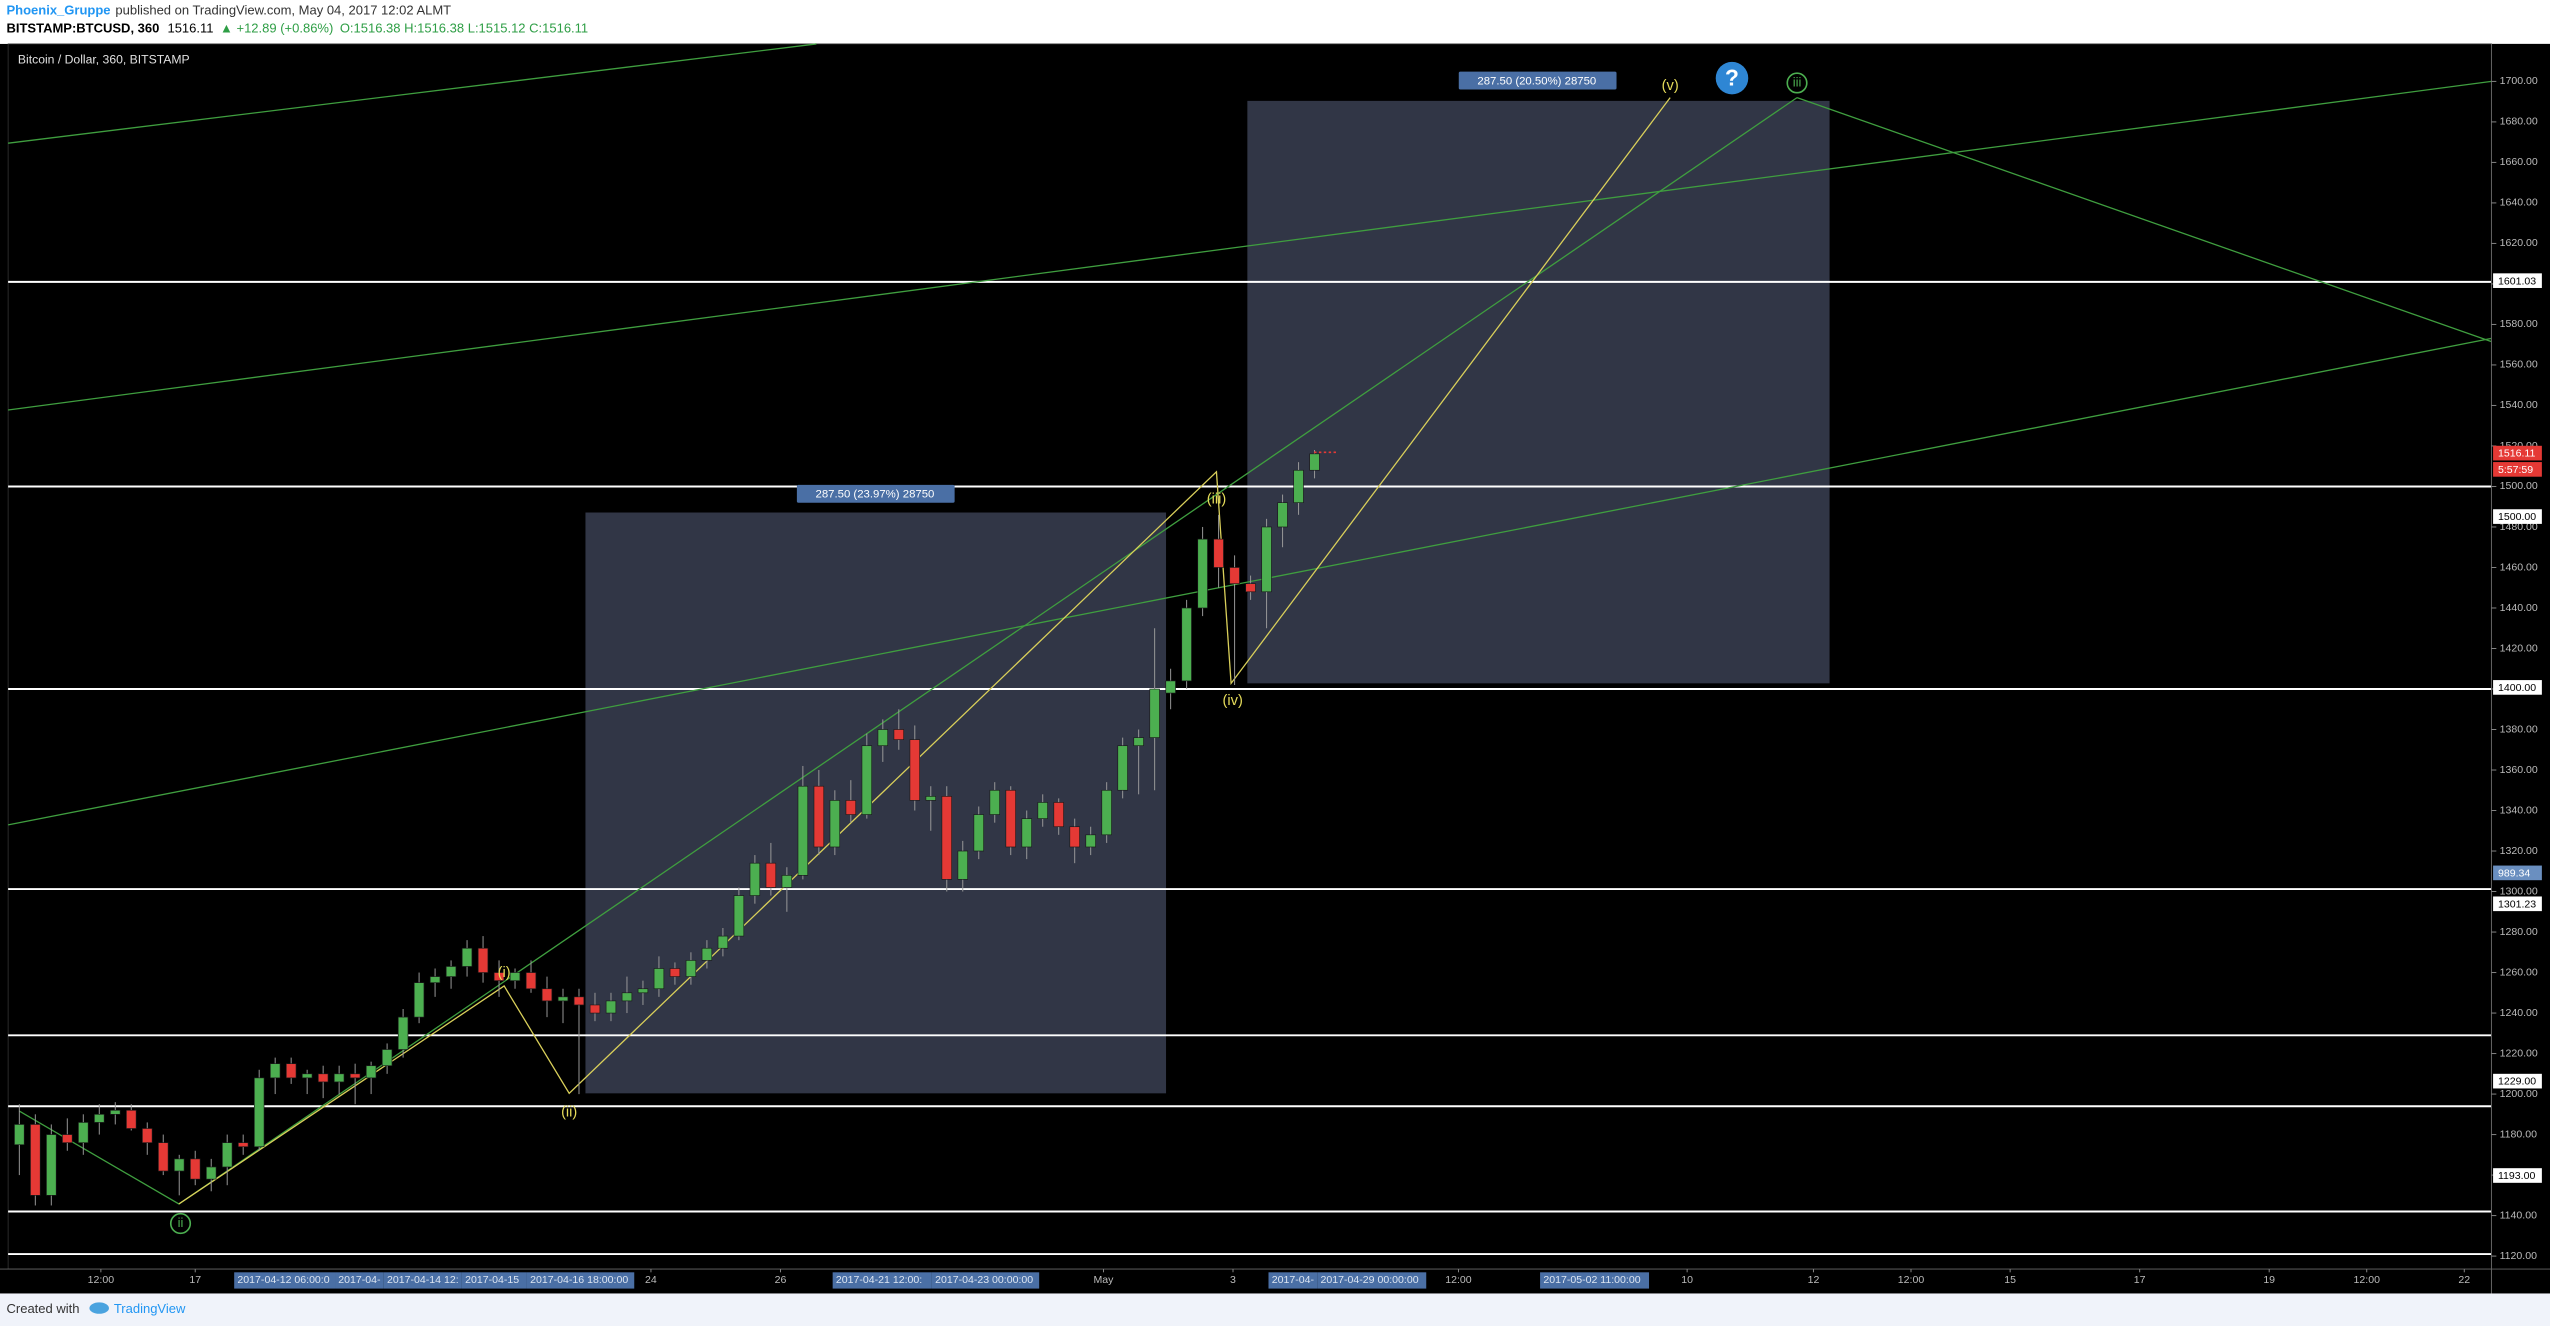  I want to click on question-circle, so click(1732, 78).